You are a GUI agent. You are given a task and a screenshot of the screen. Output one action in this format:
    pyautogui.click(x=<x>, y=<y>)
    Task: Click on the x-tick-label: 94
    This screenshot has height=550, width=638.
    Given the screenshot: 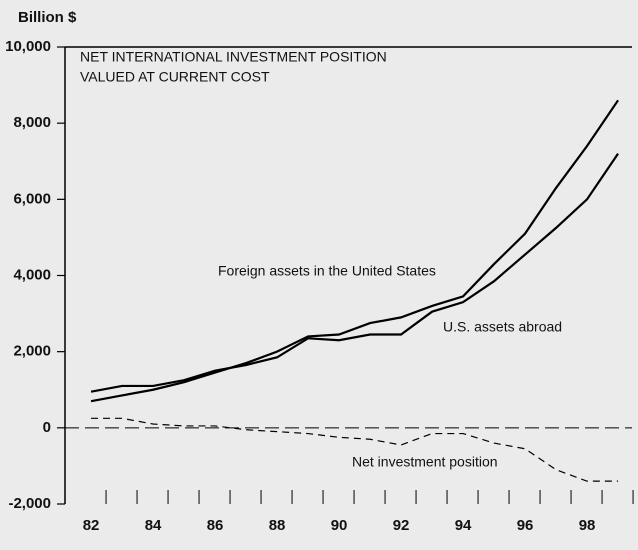 What is the action you would take?
    pyautogui.click(x=463, y=525)
    